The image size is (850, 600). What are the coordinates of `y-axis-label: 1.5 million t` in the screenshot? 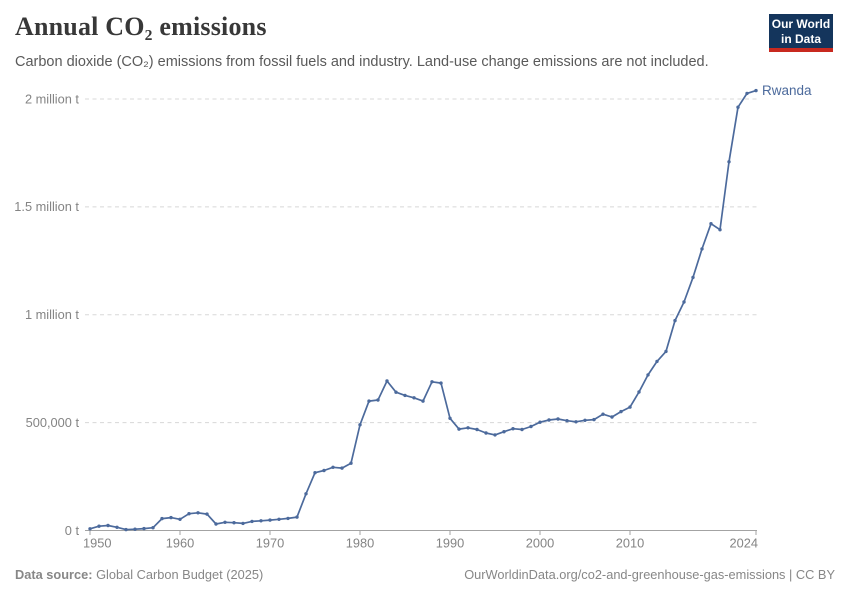 It's located at (46, 206).